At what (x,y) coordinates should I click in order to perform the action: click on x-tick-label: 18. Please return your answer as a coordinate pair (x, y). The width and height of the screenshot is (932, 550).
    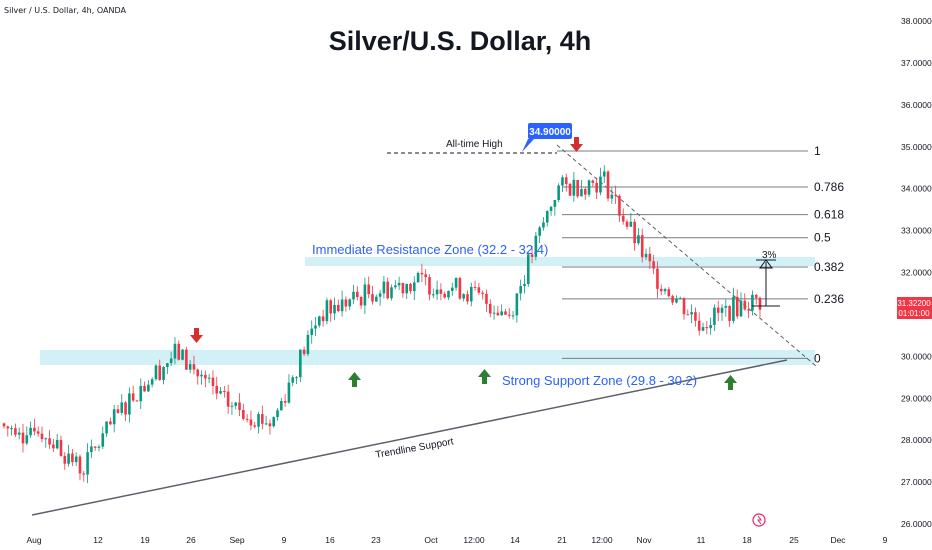
    Looking at the image, I should click on (747, 540).